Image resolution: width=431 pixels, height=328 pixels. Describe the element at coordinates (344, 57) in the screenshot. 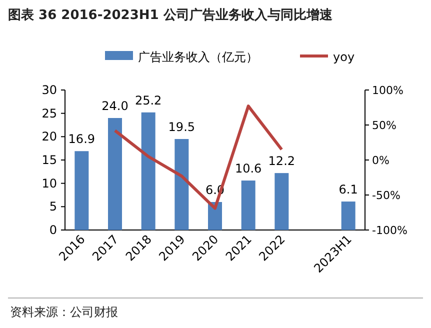

I see `legend-label: yoy` at that location.